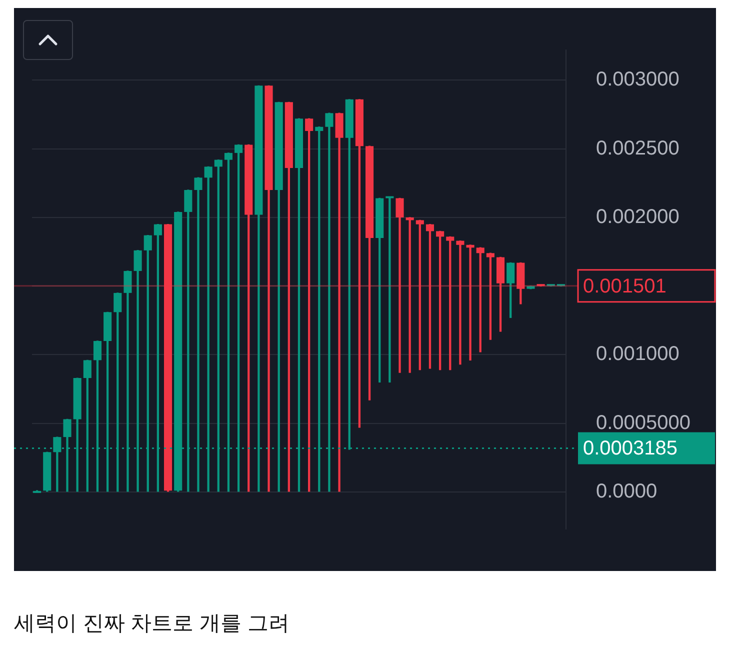  Describe the element at coordinates (643, 423) in the screenshot. I see `y-tick-label: 0.0005000` at that location.